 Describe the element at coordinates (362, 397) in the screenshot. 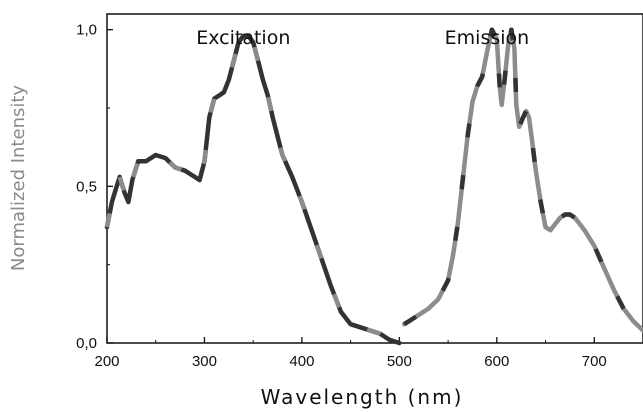

I see `x-axis-title: Wavelength (nm)` at that location.